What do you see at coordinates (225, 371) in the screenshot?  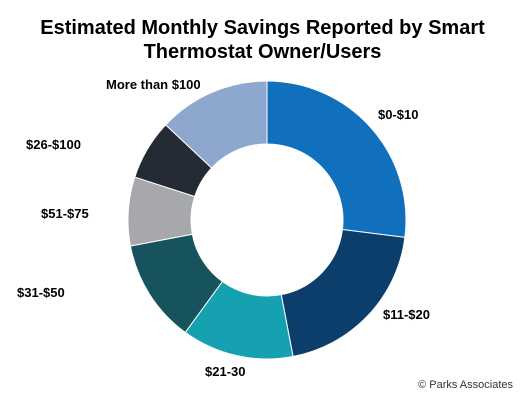 I see `slice-label-3: $21-30` at bounding box center [225, 371].